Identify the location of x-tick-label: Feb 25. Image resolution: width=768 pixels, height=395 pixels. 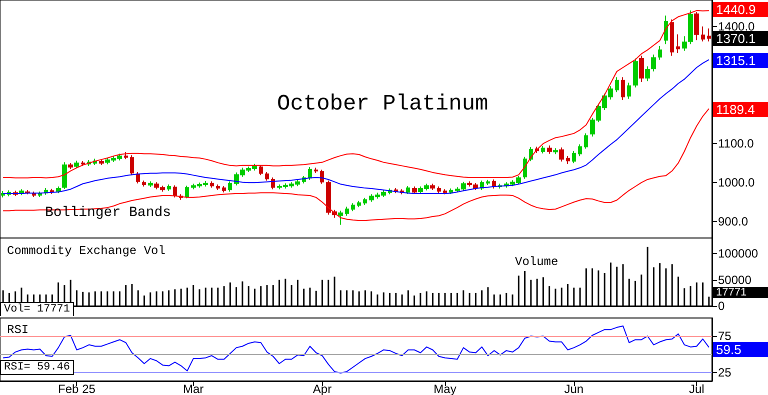
(77, 388).